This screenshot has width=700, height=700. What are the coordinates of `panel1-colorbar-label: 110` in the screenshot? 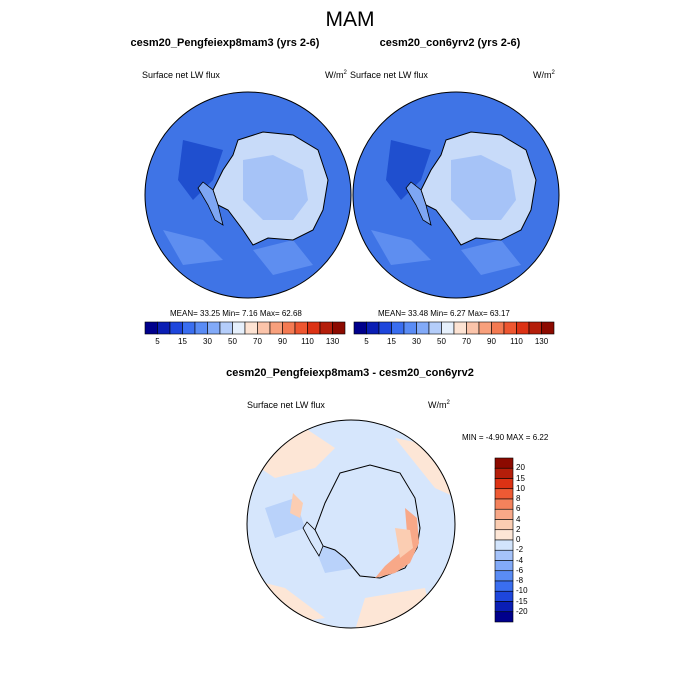 It's located at (307, 341).